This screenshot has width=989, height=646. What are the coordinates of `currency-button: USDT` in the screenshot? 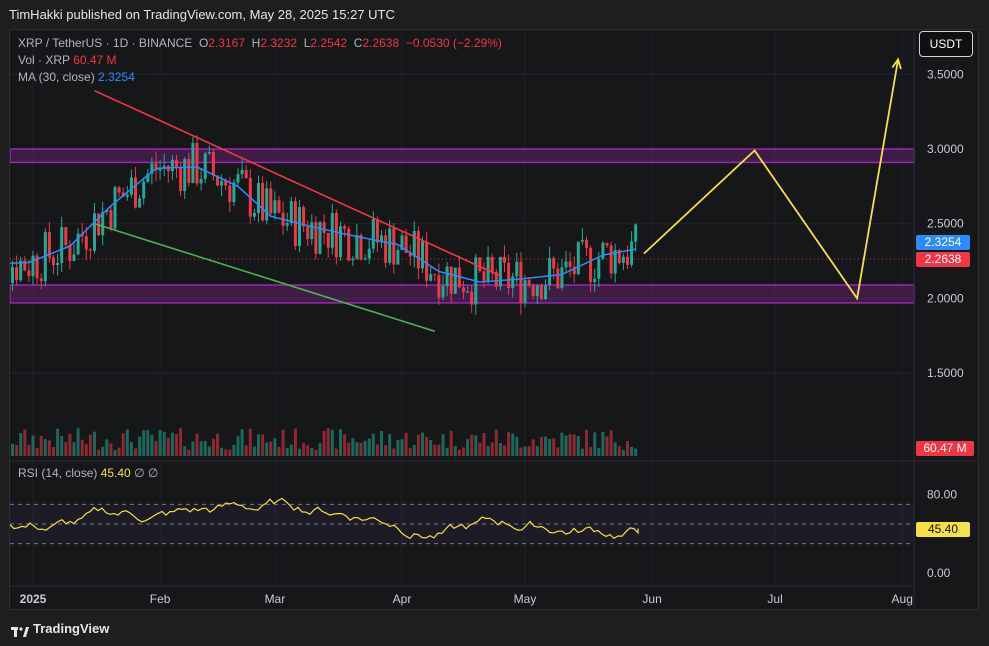 It's located at (946, 44).